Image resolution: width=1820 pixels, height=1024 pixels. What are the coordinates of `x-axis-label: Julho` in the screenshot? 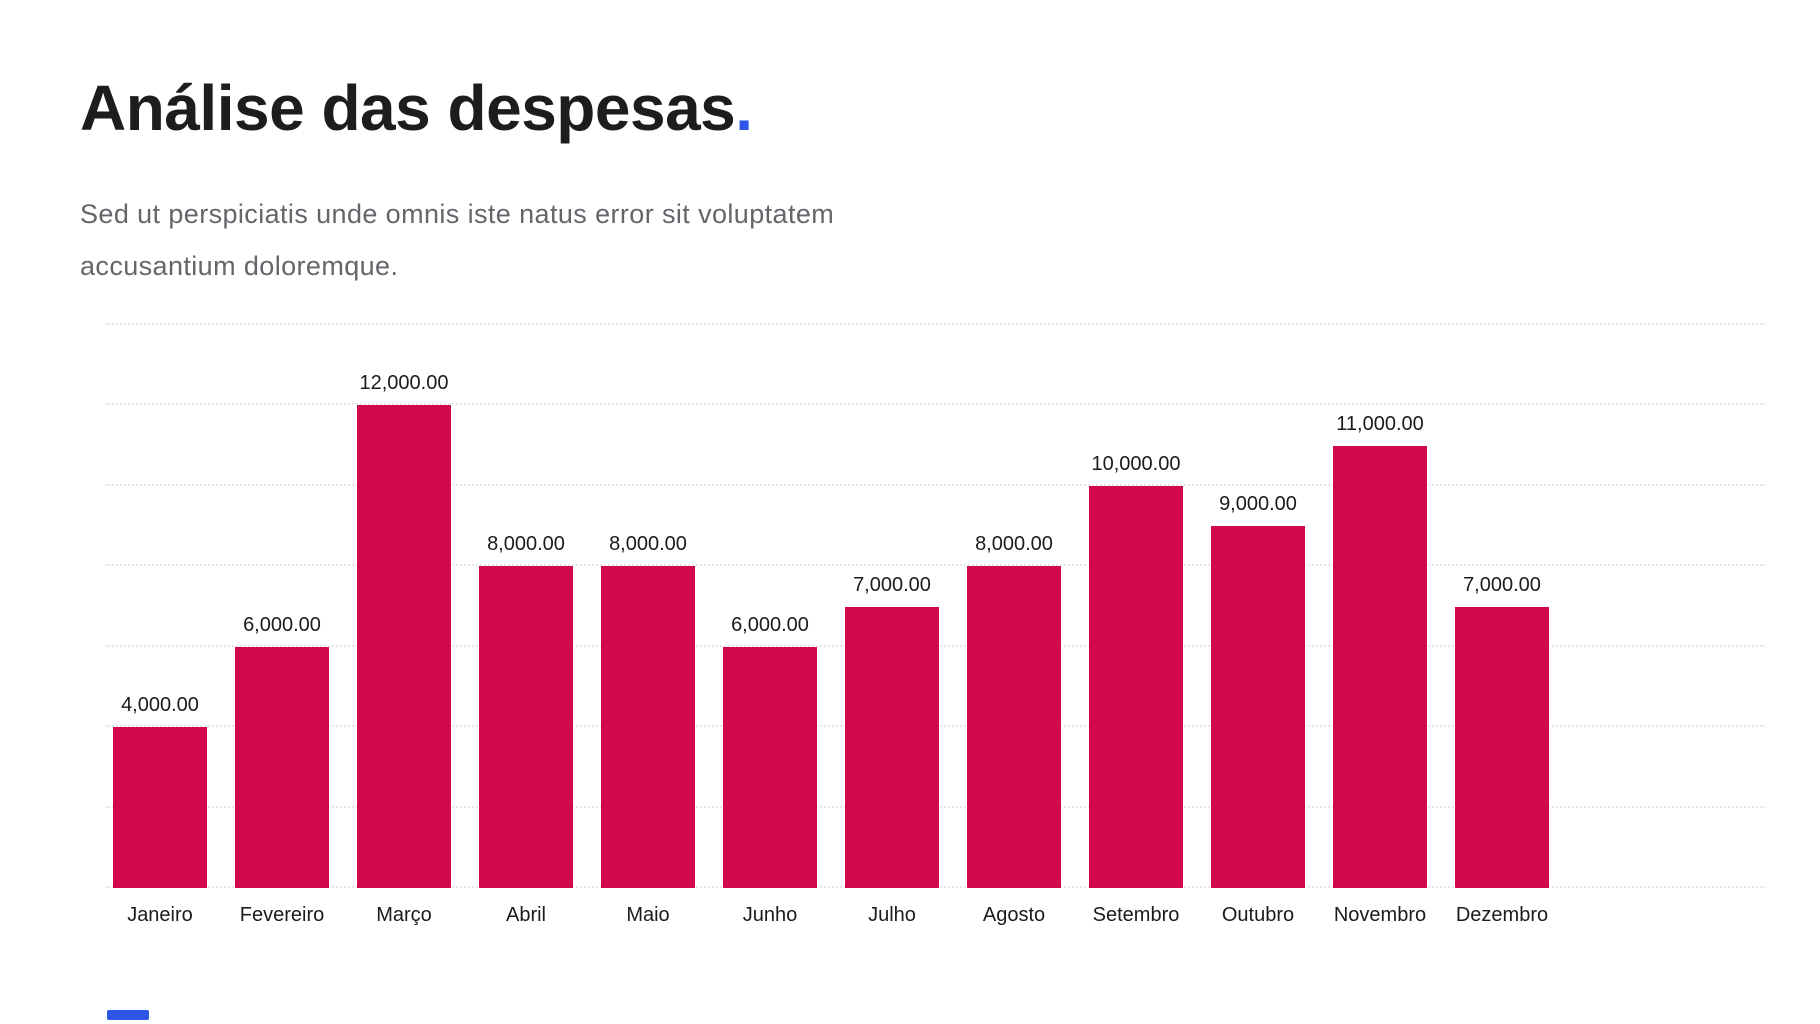 It's located at (892, 915).